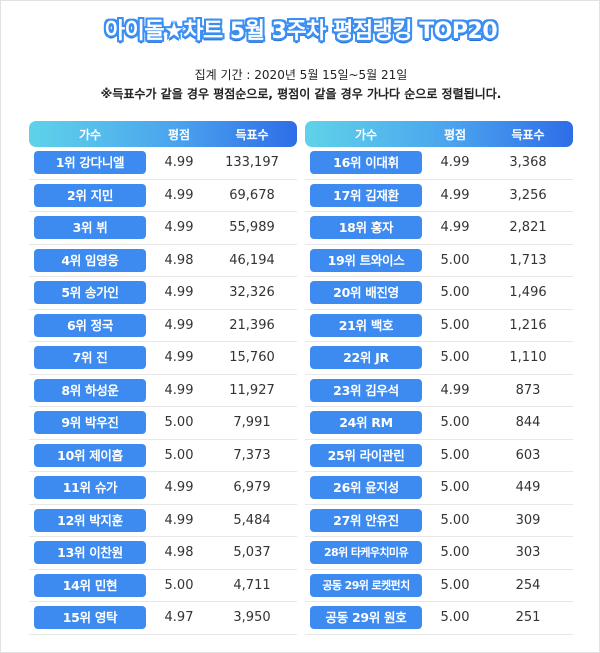 The width and height of the screenshot is (600, 653). What do you see at coordinates (366, 358) in the screenshot?
I see `singer-cell: 22위 JR` at bounding box center [366, 358].